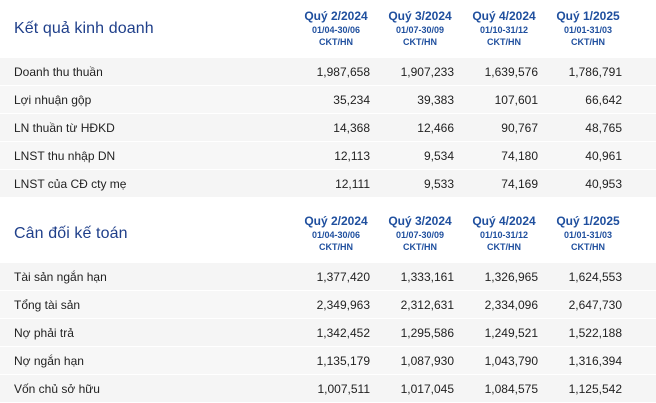  Describe the element at coordinates (603, 156) in the screenshot. I see `cell-value: 40,961` at that location.